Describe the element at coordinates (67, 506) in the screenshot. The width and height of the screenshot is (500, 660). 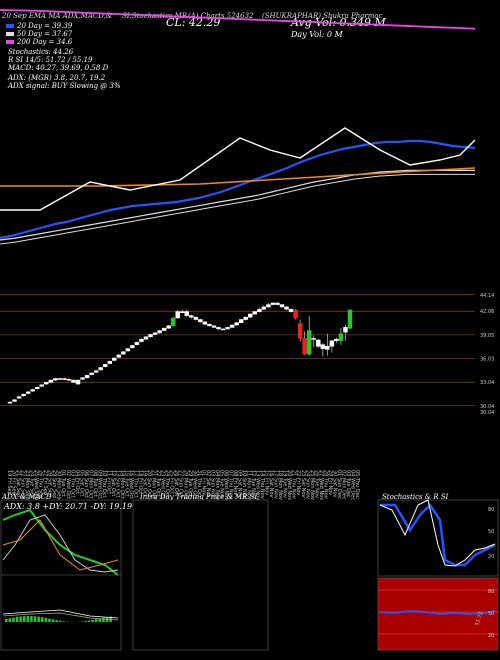
I see `adx-panel-readout: ADX: 3.8 +DY: 20.71 -DY: 19.19` at that location.